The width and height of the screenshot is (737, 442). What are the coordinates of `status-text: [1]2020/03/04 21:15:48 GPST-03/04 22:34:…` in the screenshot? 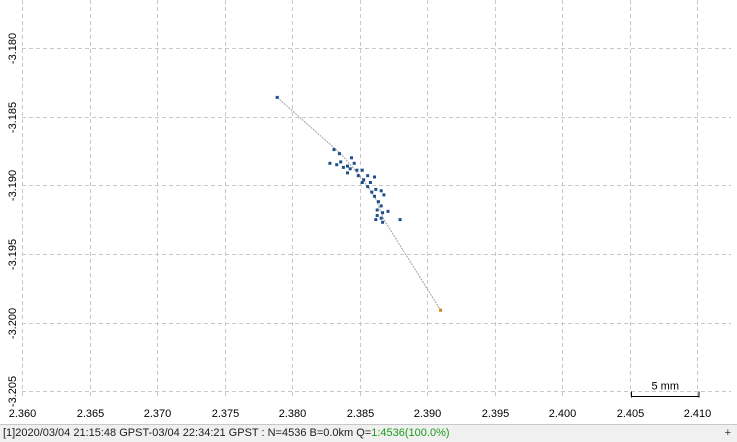 It's located at (187, 433).